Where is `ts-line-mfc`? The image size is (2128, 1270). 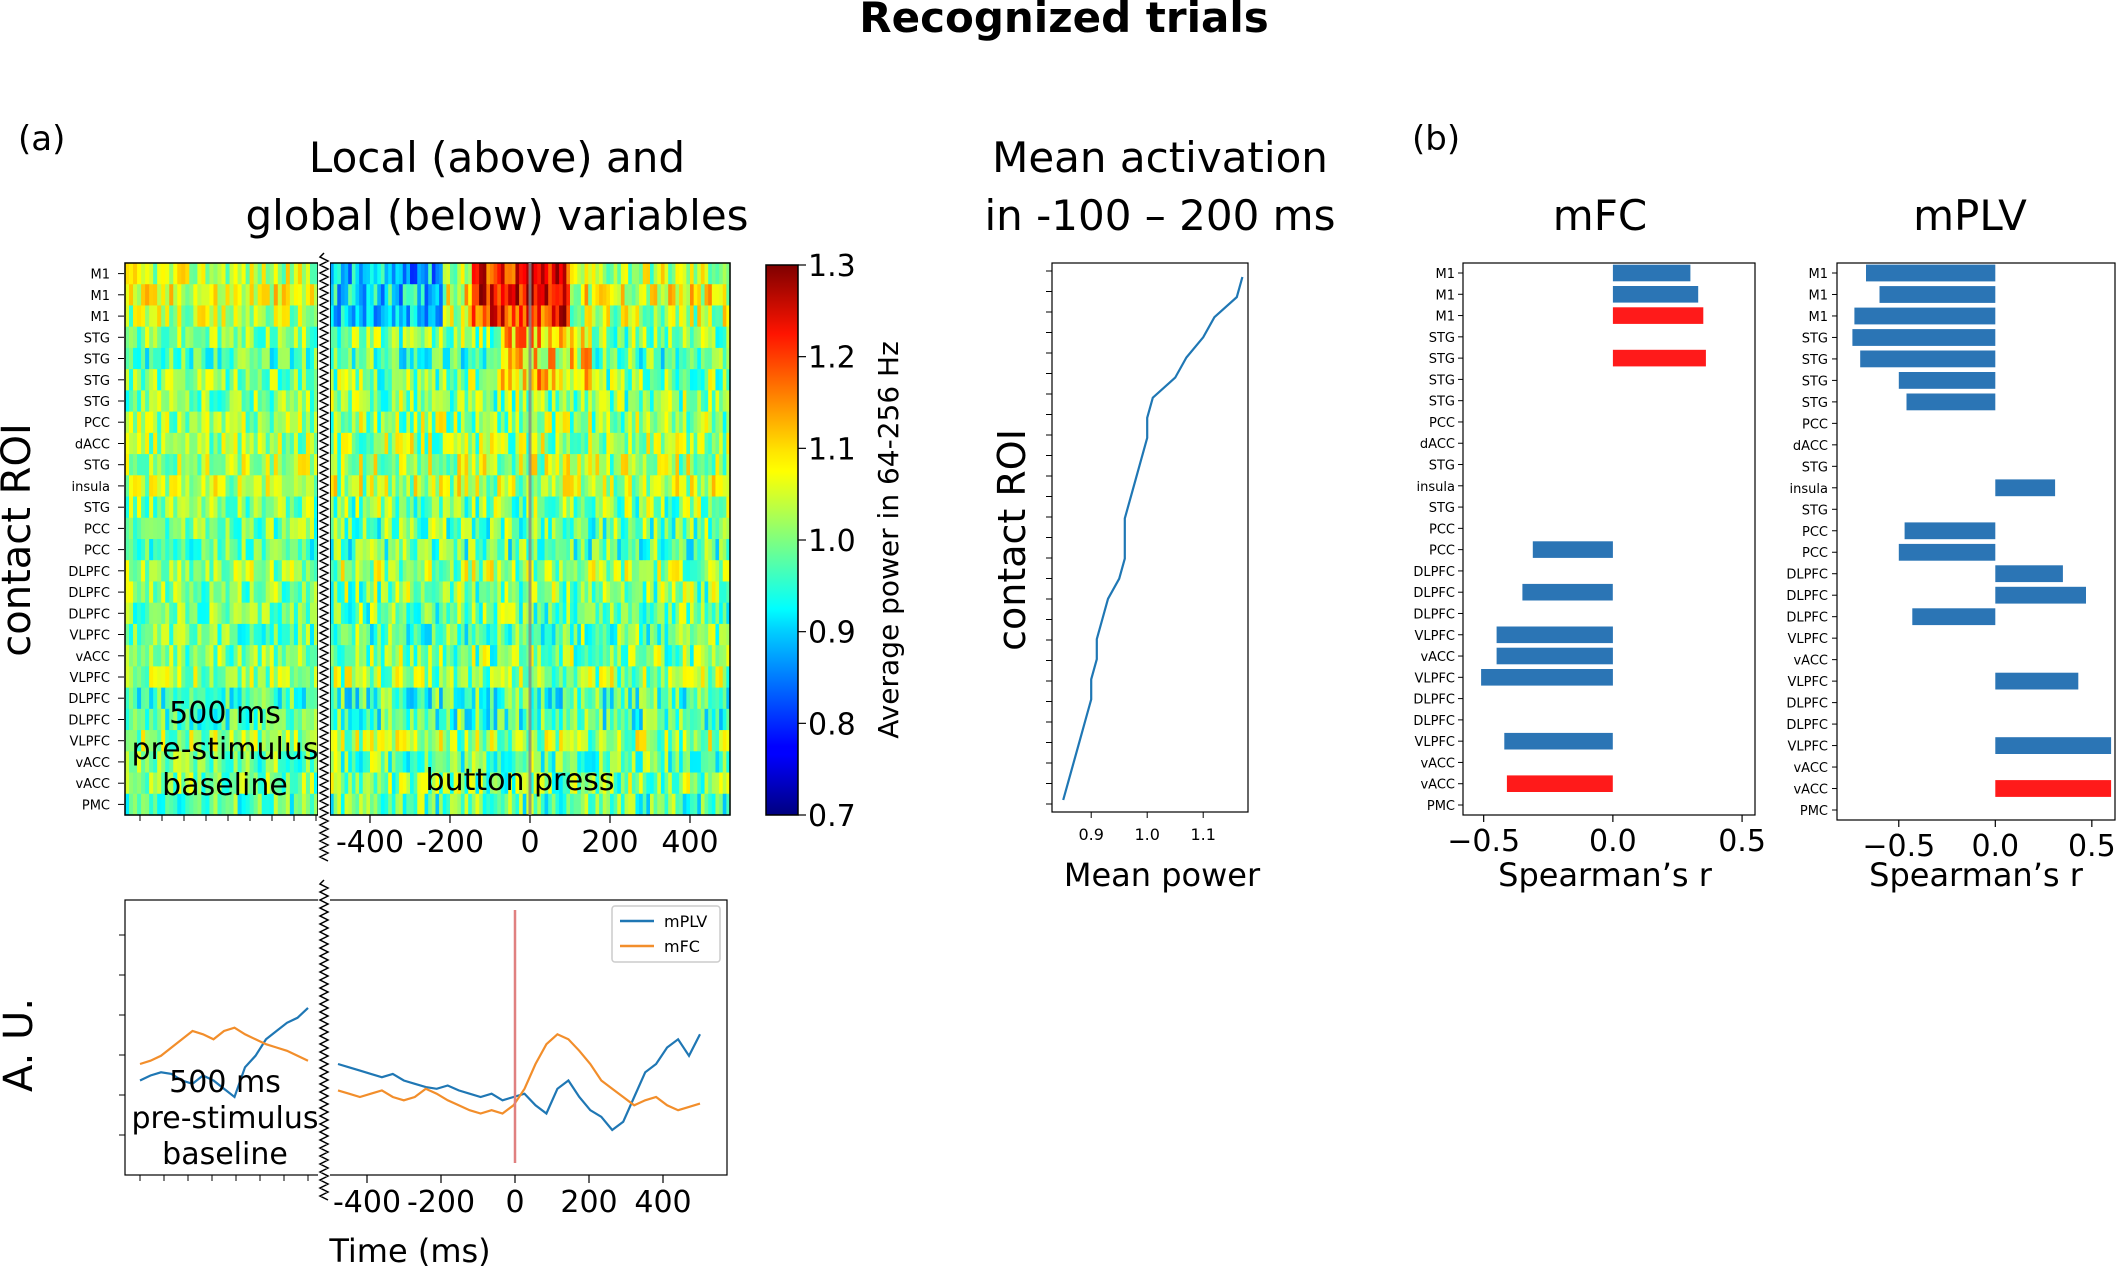 ts-line-mfc is located at coordinates (519, 1074).